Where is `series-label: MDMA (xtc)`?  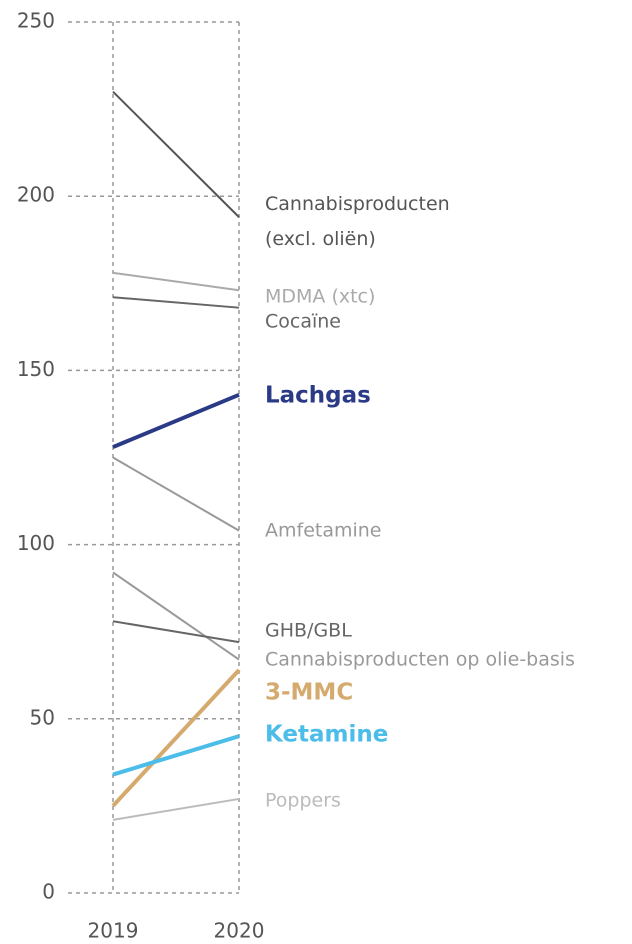 series-label: MDMA (xtc) is located at coordinates (320, 296).